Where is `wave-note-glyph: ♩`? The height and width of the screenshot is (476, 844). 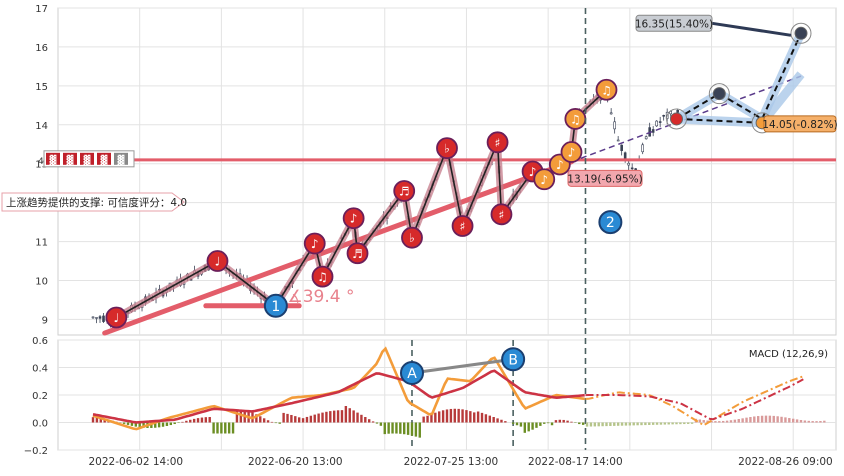 wave-note-glyph: ♩ is located at coordinates (117, 318).